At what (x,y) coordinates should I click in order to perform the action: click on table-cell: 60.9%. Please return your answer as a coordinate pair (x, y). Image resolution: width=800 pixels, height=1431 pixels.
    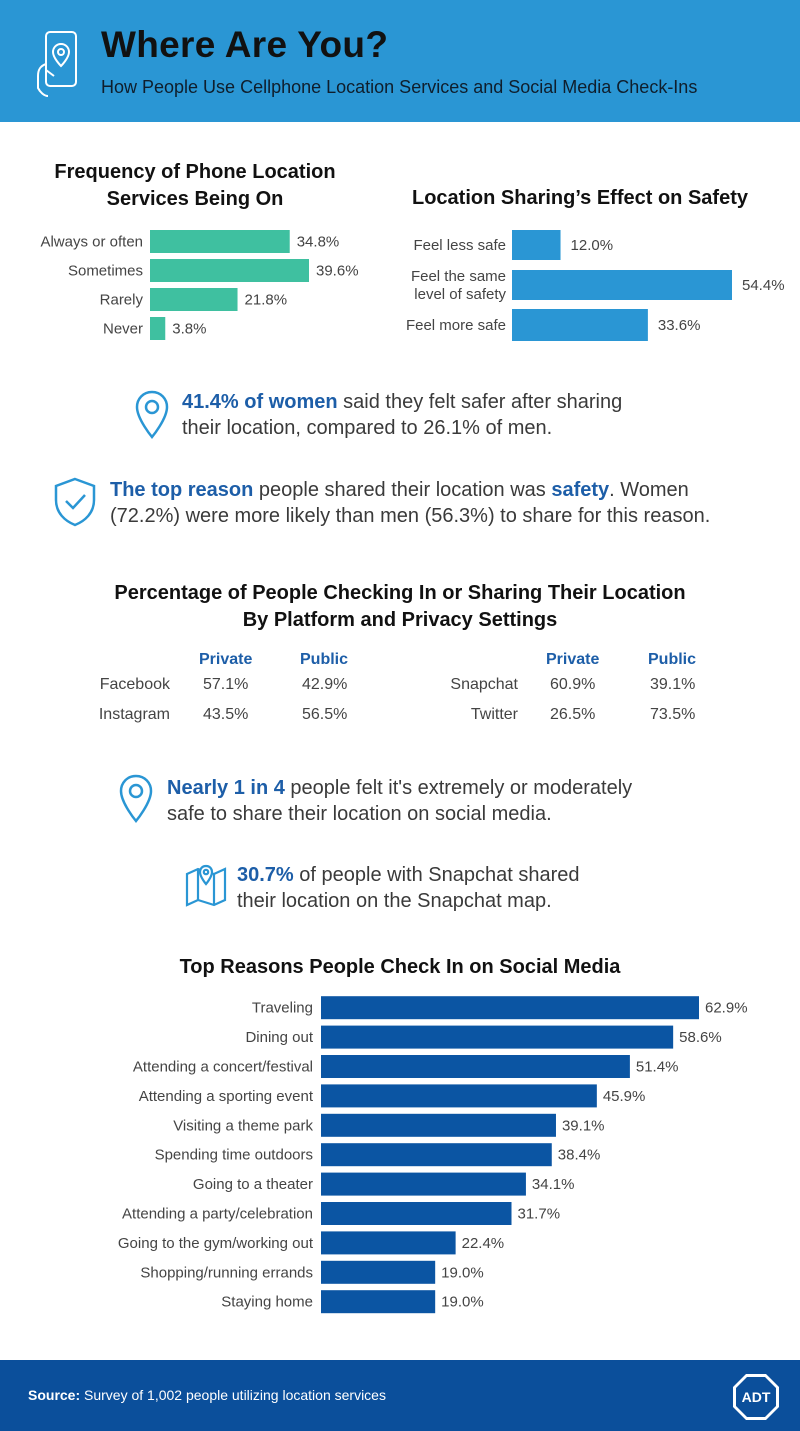
    Looking at the image, I should click on (573, 684).